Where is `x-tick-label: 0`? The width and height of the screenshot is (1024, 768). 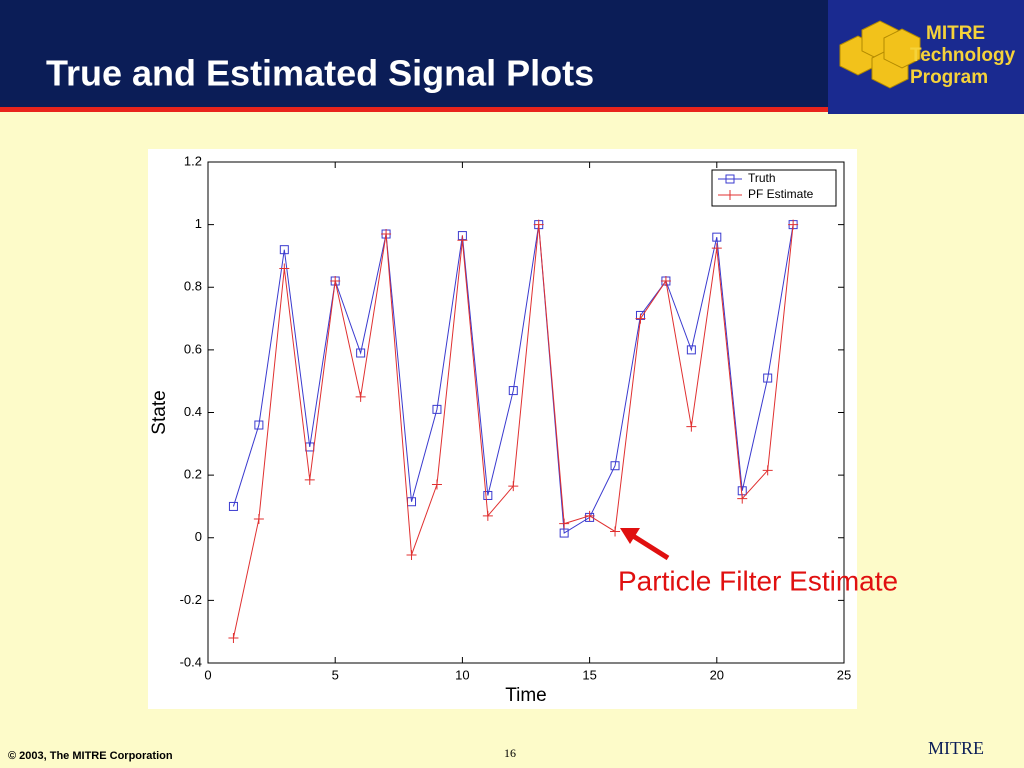 x-tick-label: 0 is located at coordinates (207, 674).